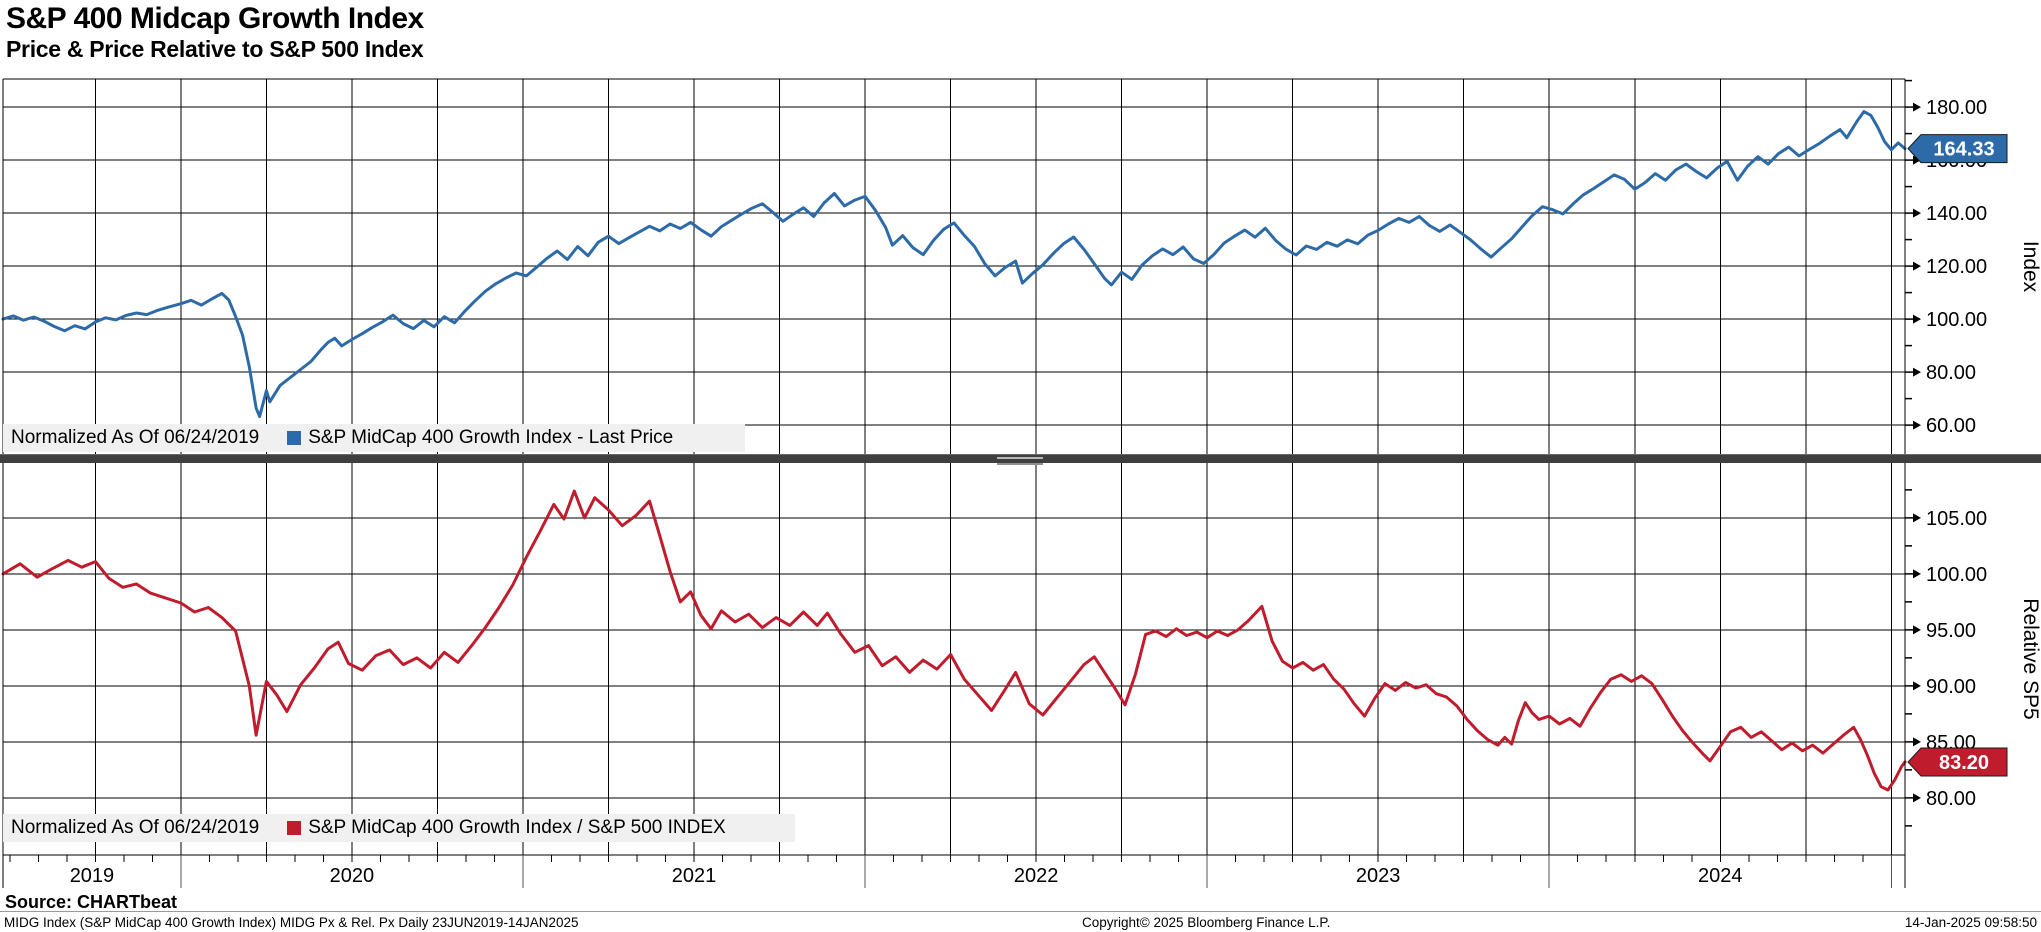 This screenshot has width=2041, height=932. I want to click on last-price-tag-index: 164.33, so click(1957, 149).